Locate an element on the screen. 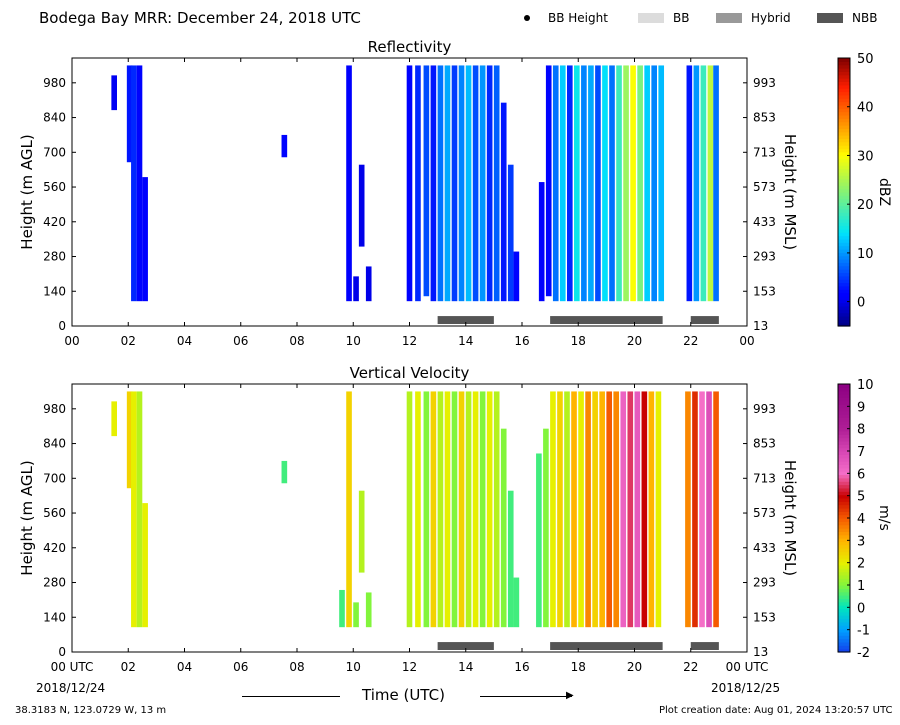 The width and height of the screenshot is (900, 725). colorbar-tick-label: 3 is located at coordinates (861, 541).